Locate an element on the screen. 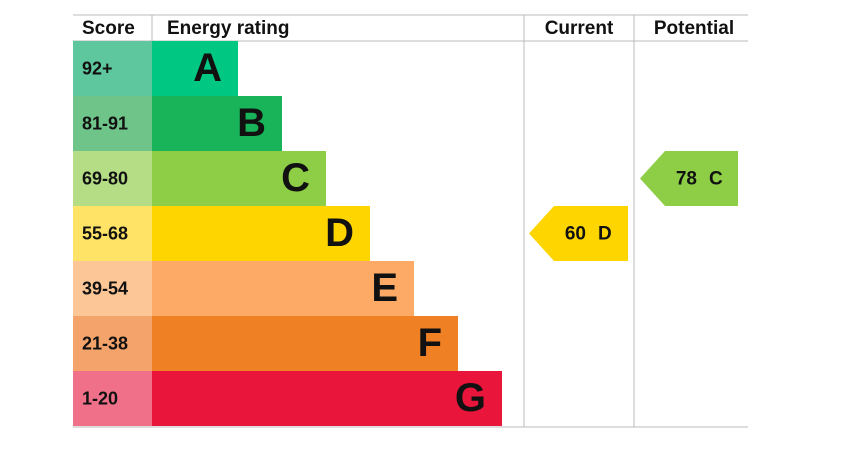  rating-letter: G is located at coordinates (470, 398).